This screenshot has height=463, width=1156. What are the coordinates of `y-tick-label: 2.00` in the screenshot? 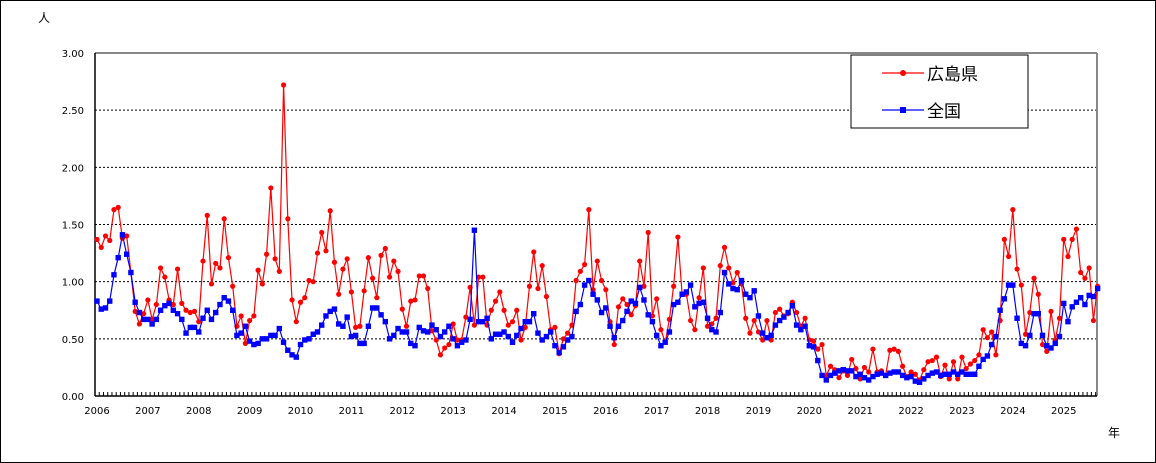 It's located at (73, 168).